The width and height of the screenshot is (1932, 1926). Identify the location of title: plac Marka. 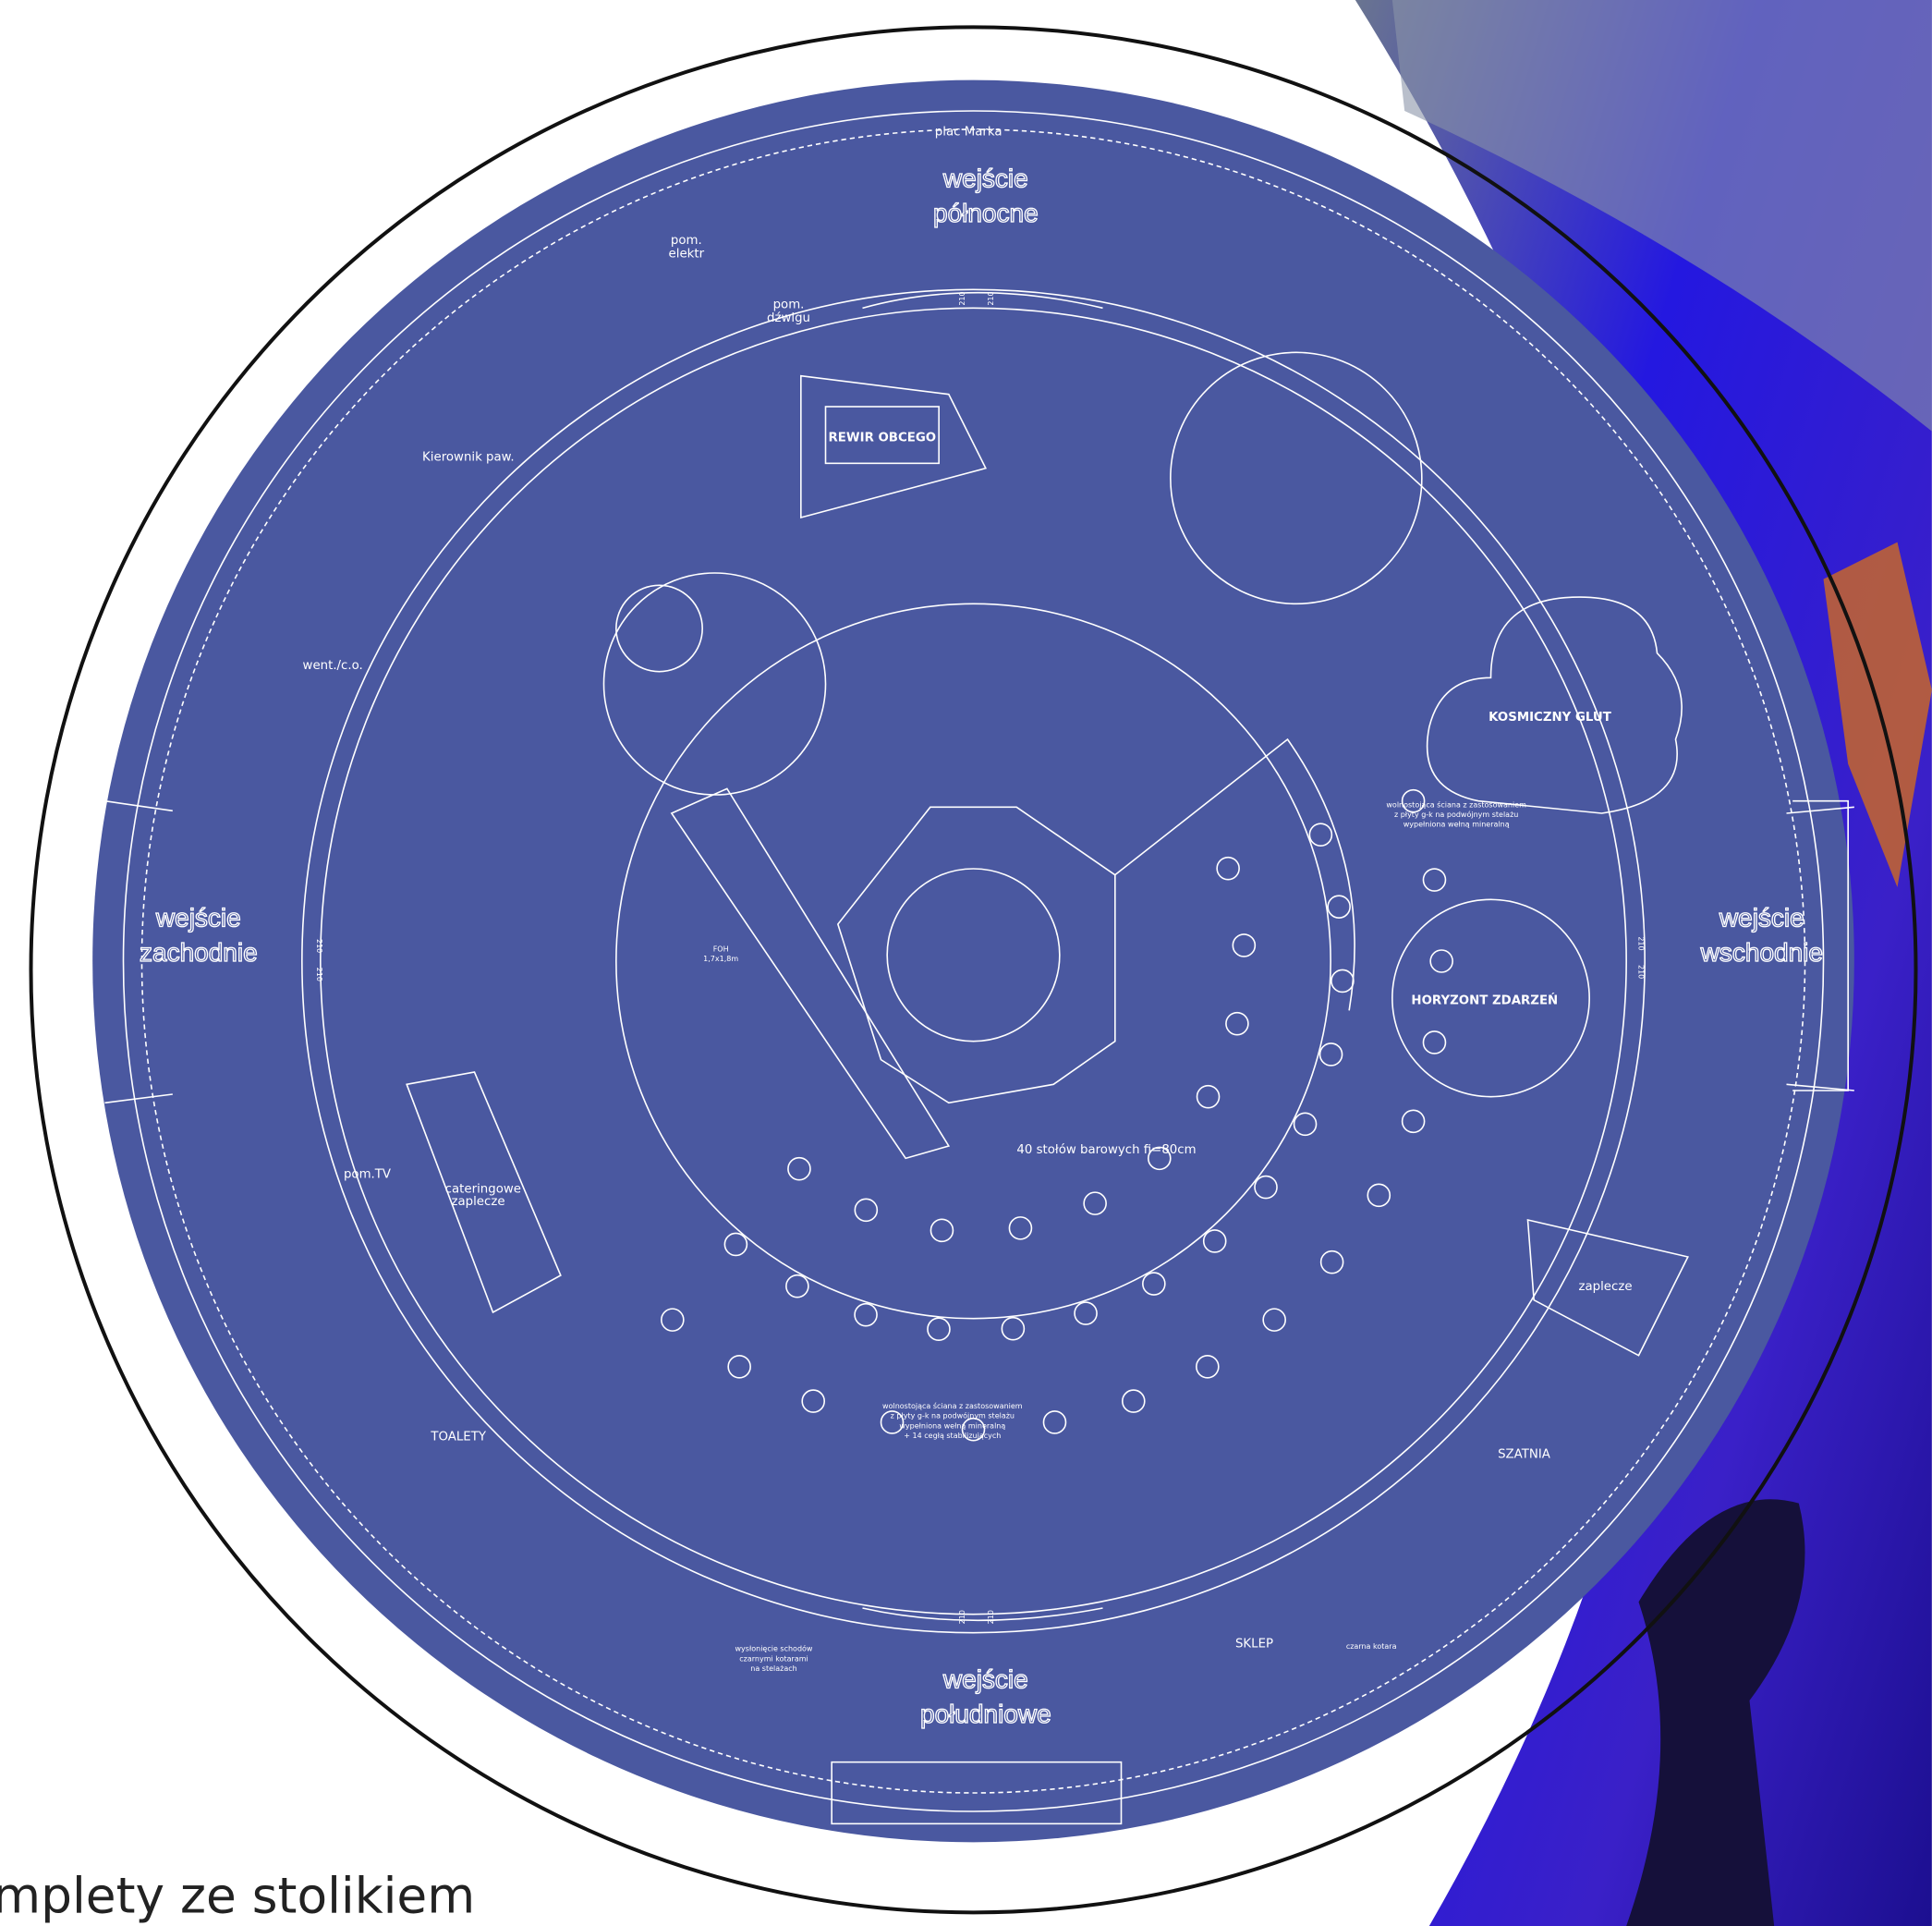
(968, 133).